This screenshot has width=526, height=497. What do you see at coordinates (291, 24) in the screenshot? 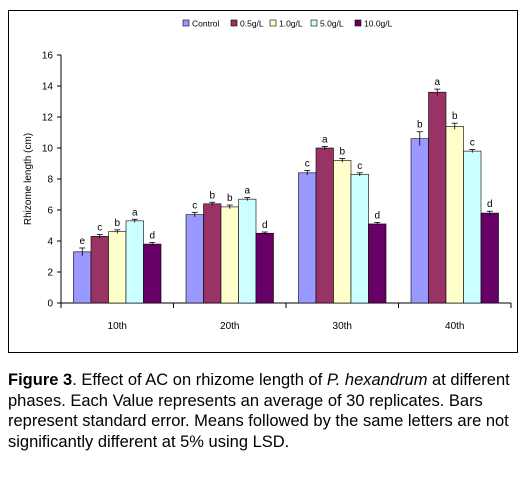
I see `legend-label: 1.0g/L` at bounding box center [291, 24].